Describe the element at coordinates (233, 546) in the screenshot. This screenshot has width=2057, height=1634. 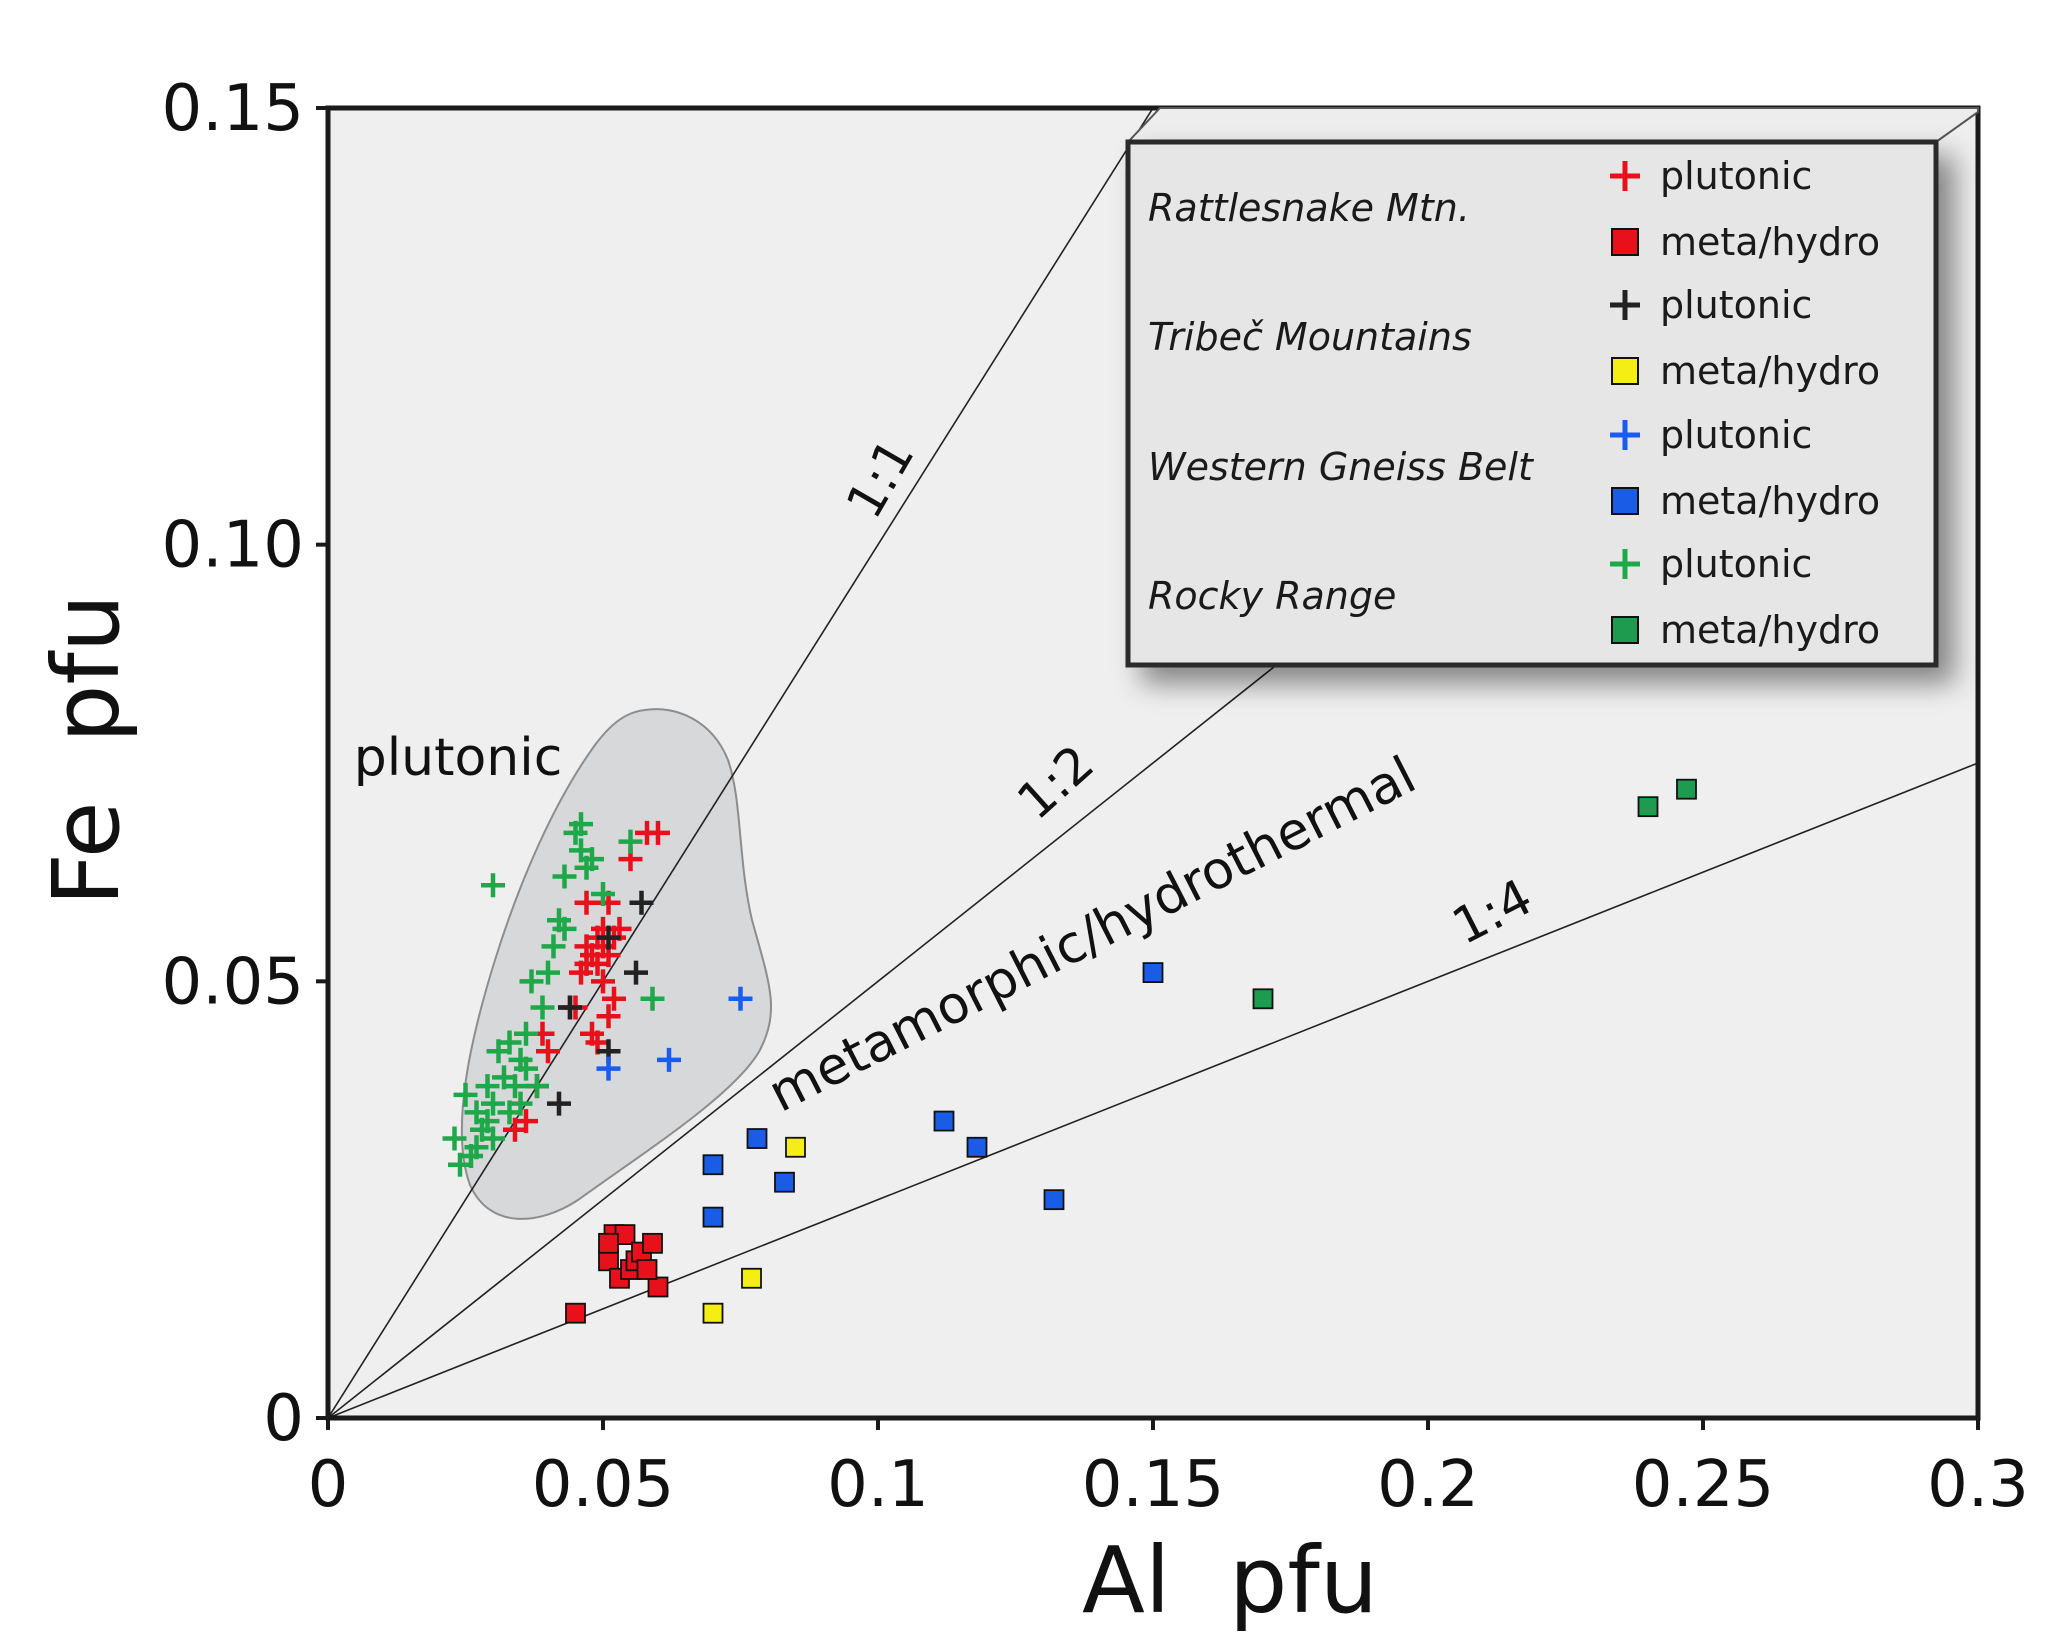
I see `y-tick-label: 0.10` at that location.